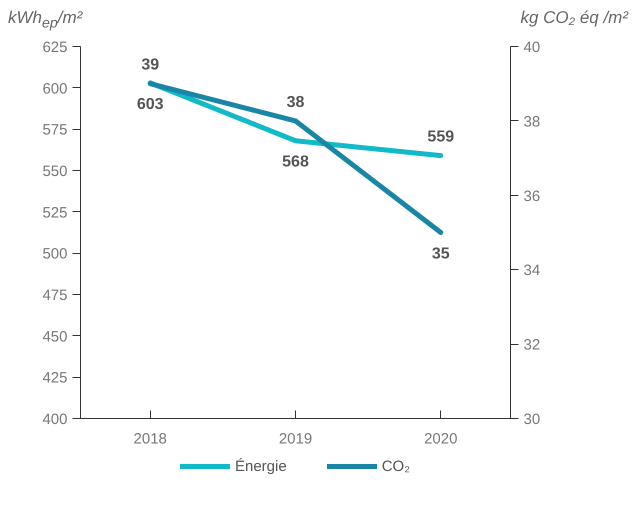  What do you see at coordinates (295, 162) in the screenshot?
I see `data-label: 568` at bounding box center [295, 162].